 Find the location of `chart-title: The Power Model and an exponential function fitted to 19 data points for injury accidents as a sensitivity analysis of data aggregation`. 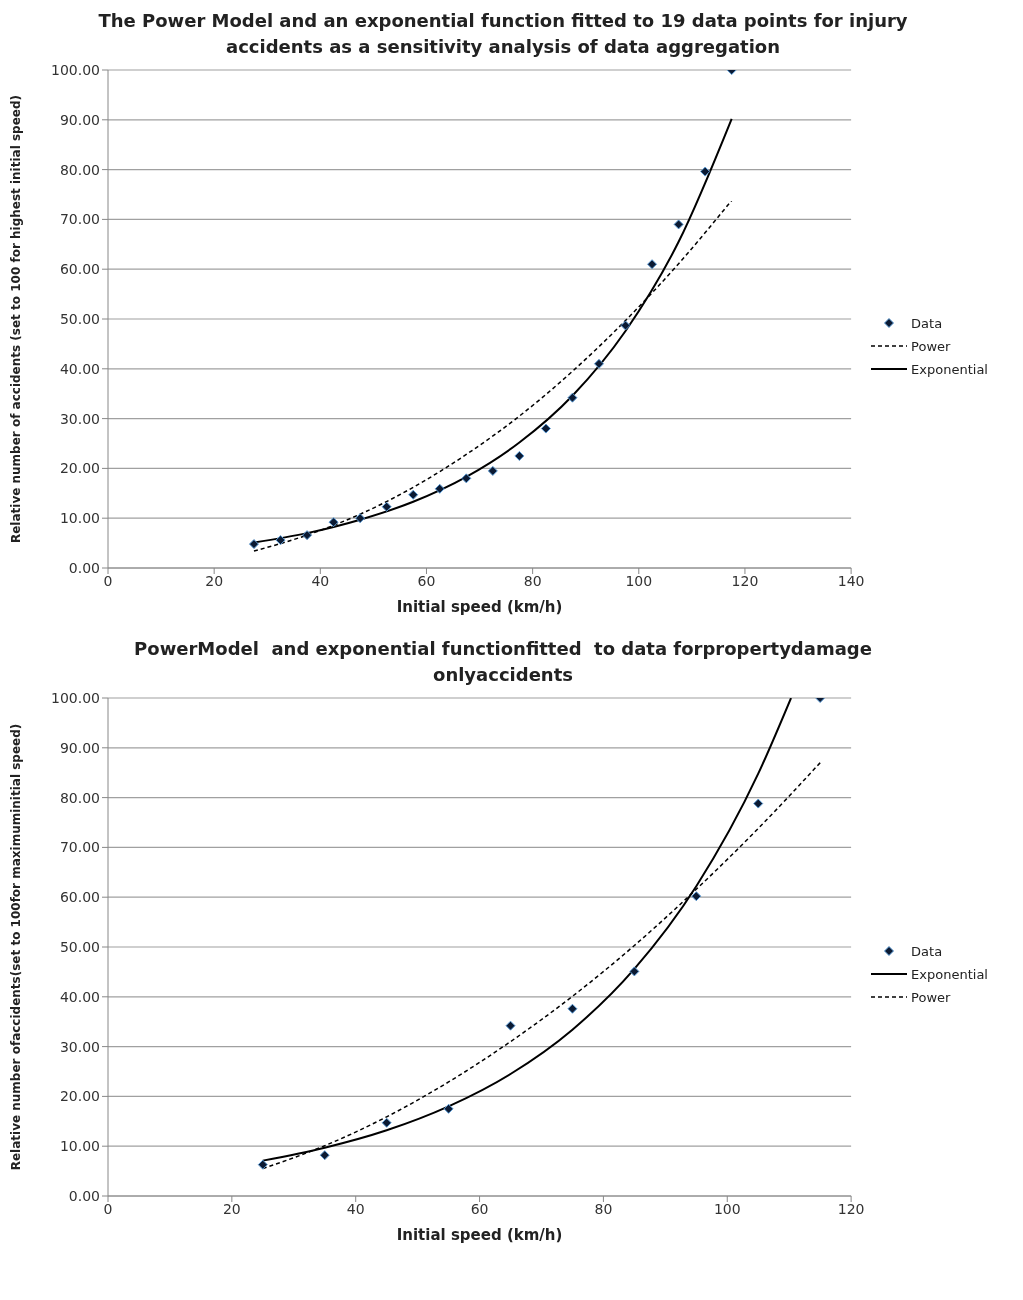

chart-title: The Power Model and an exponential function fitted to 19 data points for injury accidents as a sensitivity analysis of data aggregation is located at coordinates (503, 34).